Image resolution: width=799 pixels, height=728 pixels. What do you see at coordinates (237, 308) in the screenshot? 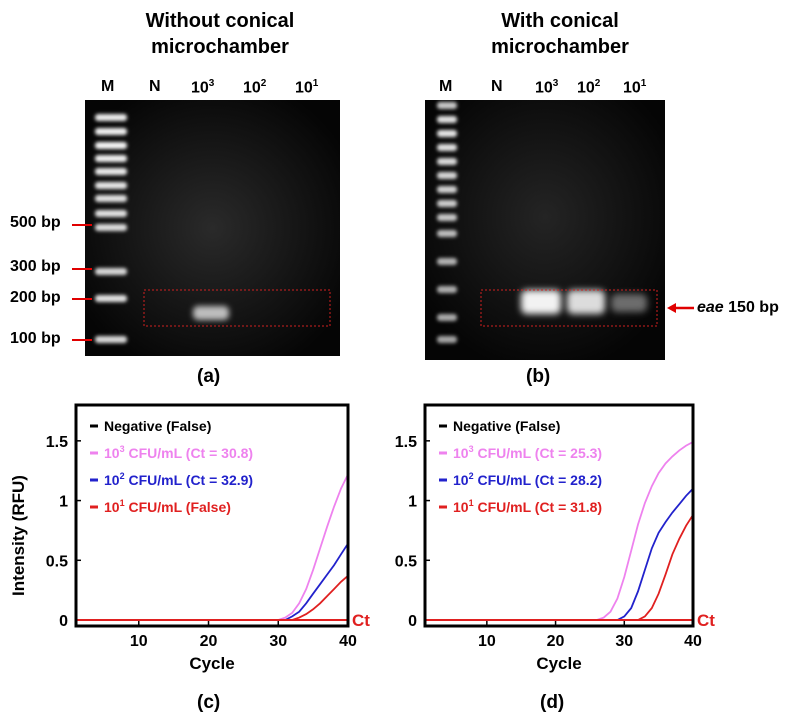
I see `band-region-box-a` at bounding box center [237, 308].